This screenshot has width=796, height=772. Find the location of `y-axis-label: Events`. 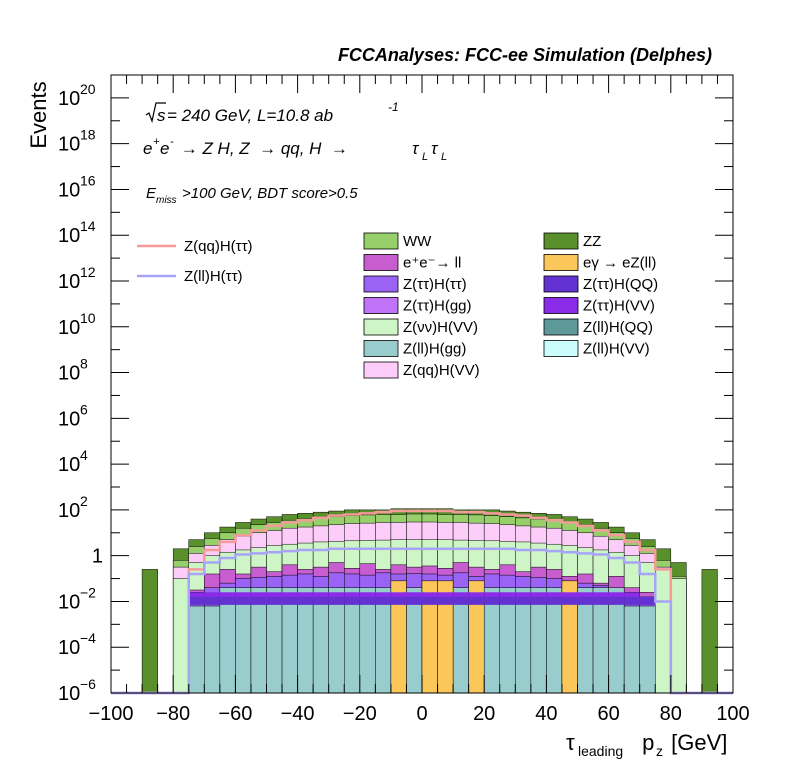

y-axis-label: Events is located at coordinates (38, 114).